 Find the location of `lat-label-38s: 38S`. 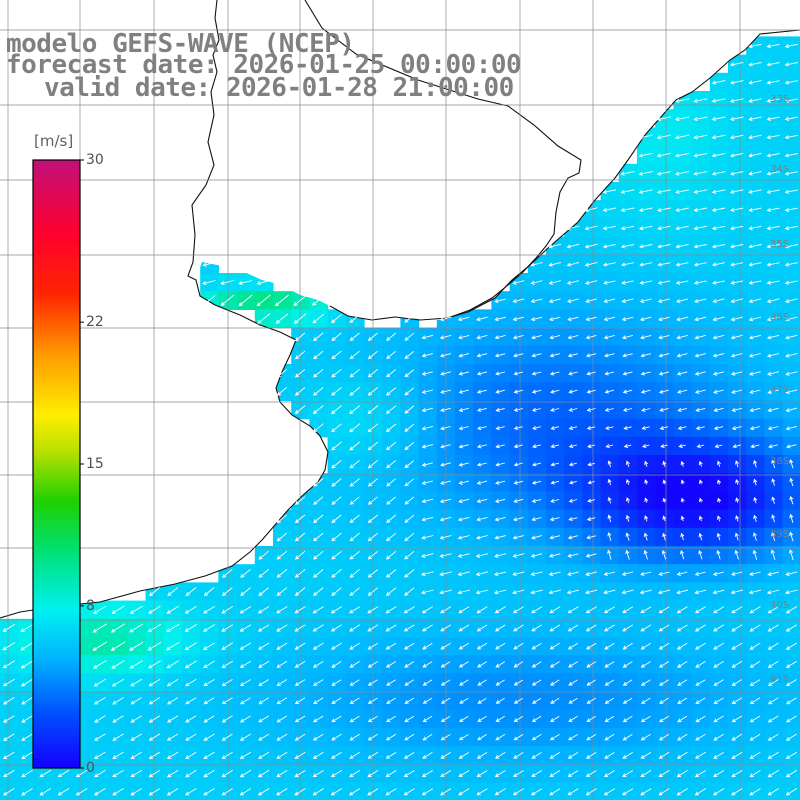

lat-label-38s: 38S is located at coordinates (780, 461).